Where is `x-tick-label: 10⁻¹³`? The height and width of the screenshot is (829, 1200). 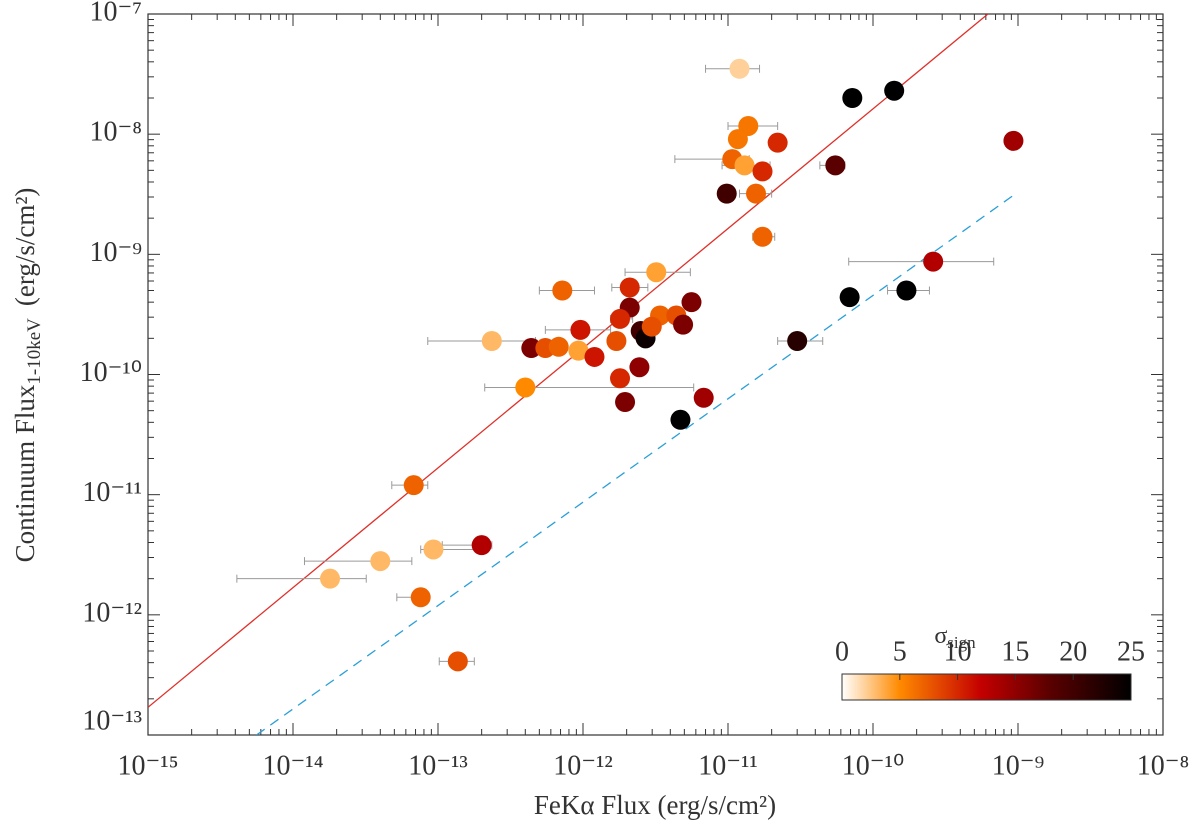 x-tick-label: 10⁻¹³ is located at coordinates (438, 765).